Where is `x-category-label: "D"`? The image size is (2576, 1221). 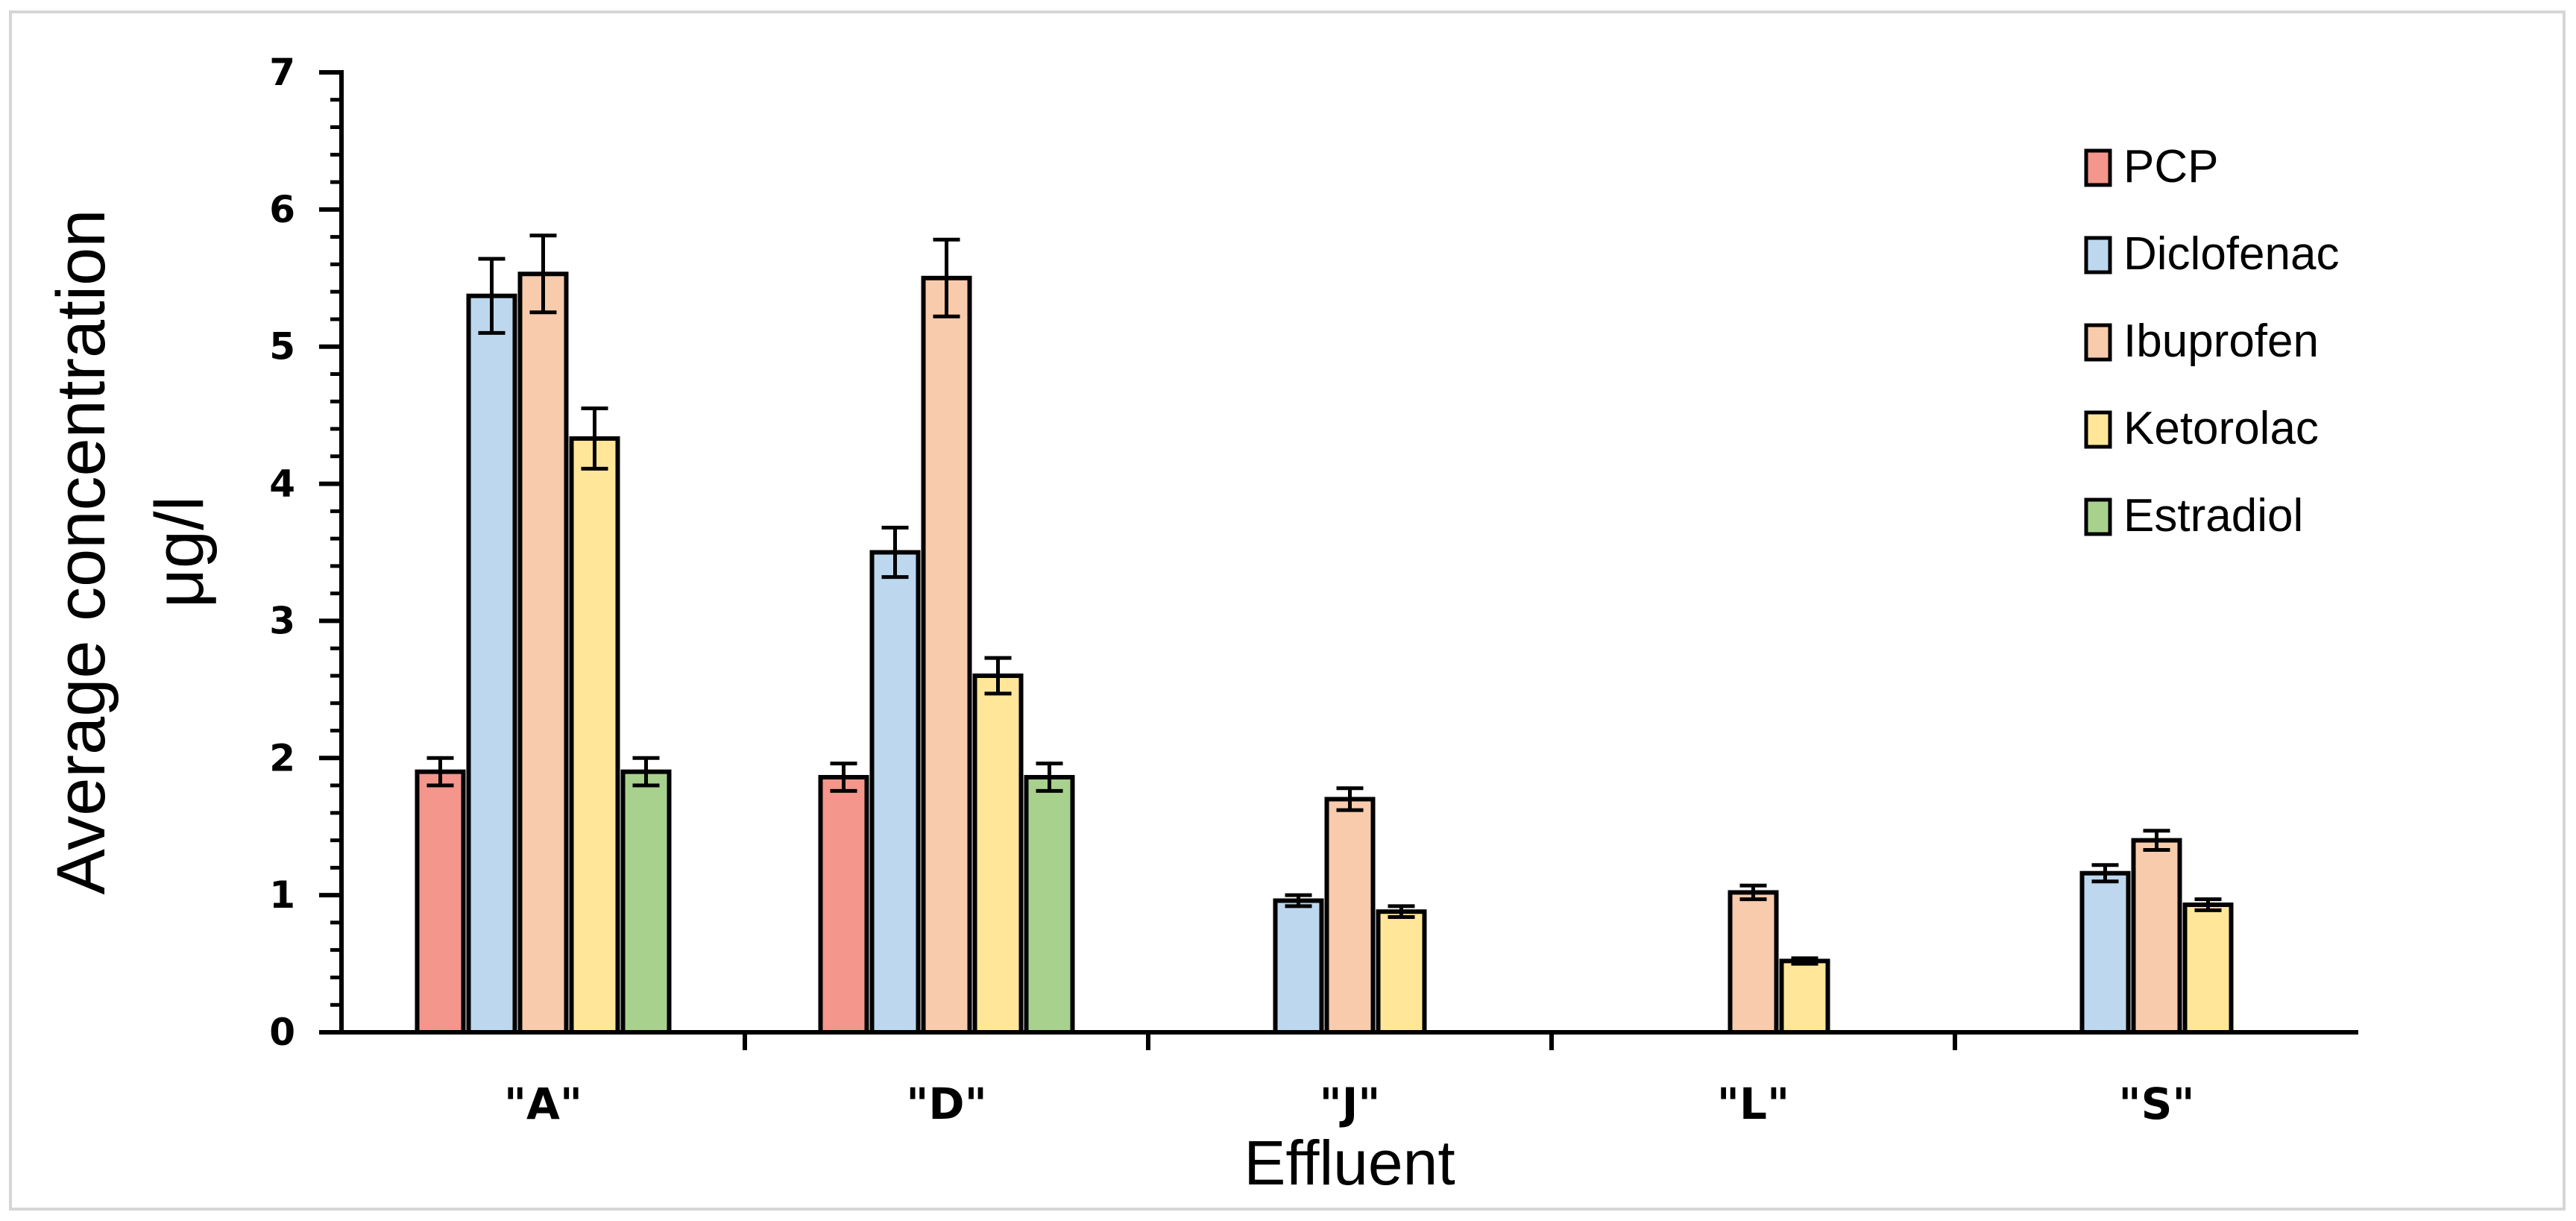 x-category-label: "D" is located at coordinates (946, 1104).